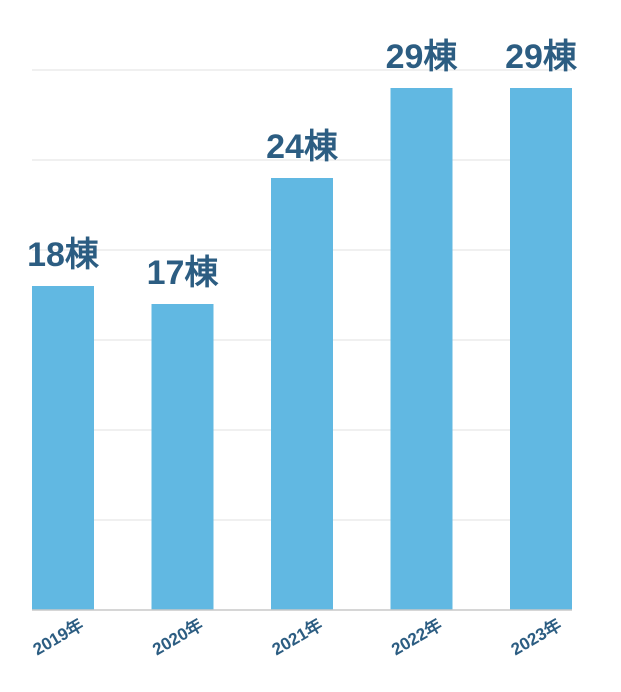 Image resolution: width=621 pixels, height=692 pixels. Describe the element at coordinates (535, 636) in the screenshot. I see `x-tick-label: 2023年` at that location.